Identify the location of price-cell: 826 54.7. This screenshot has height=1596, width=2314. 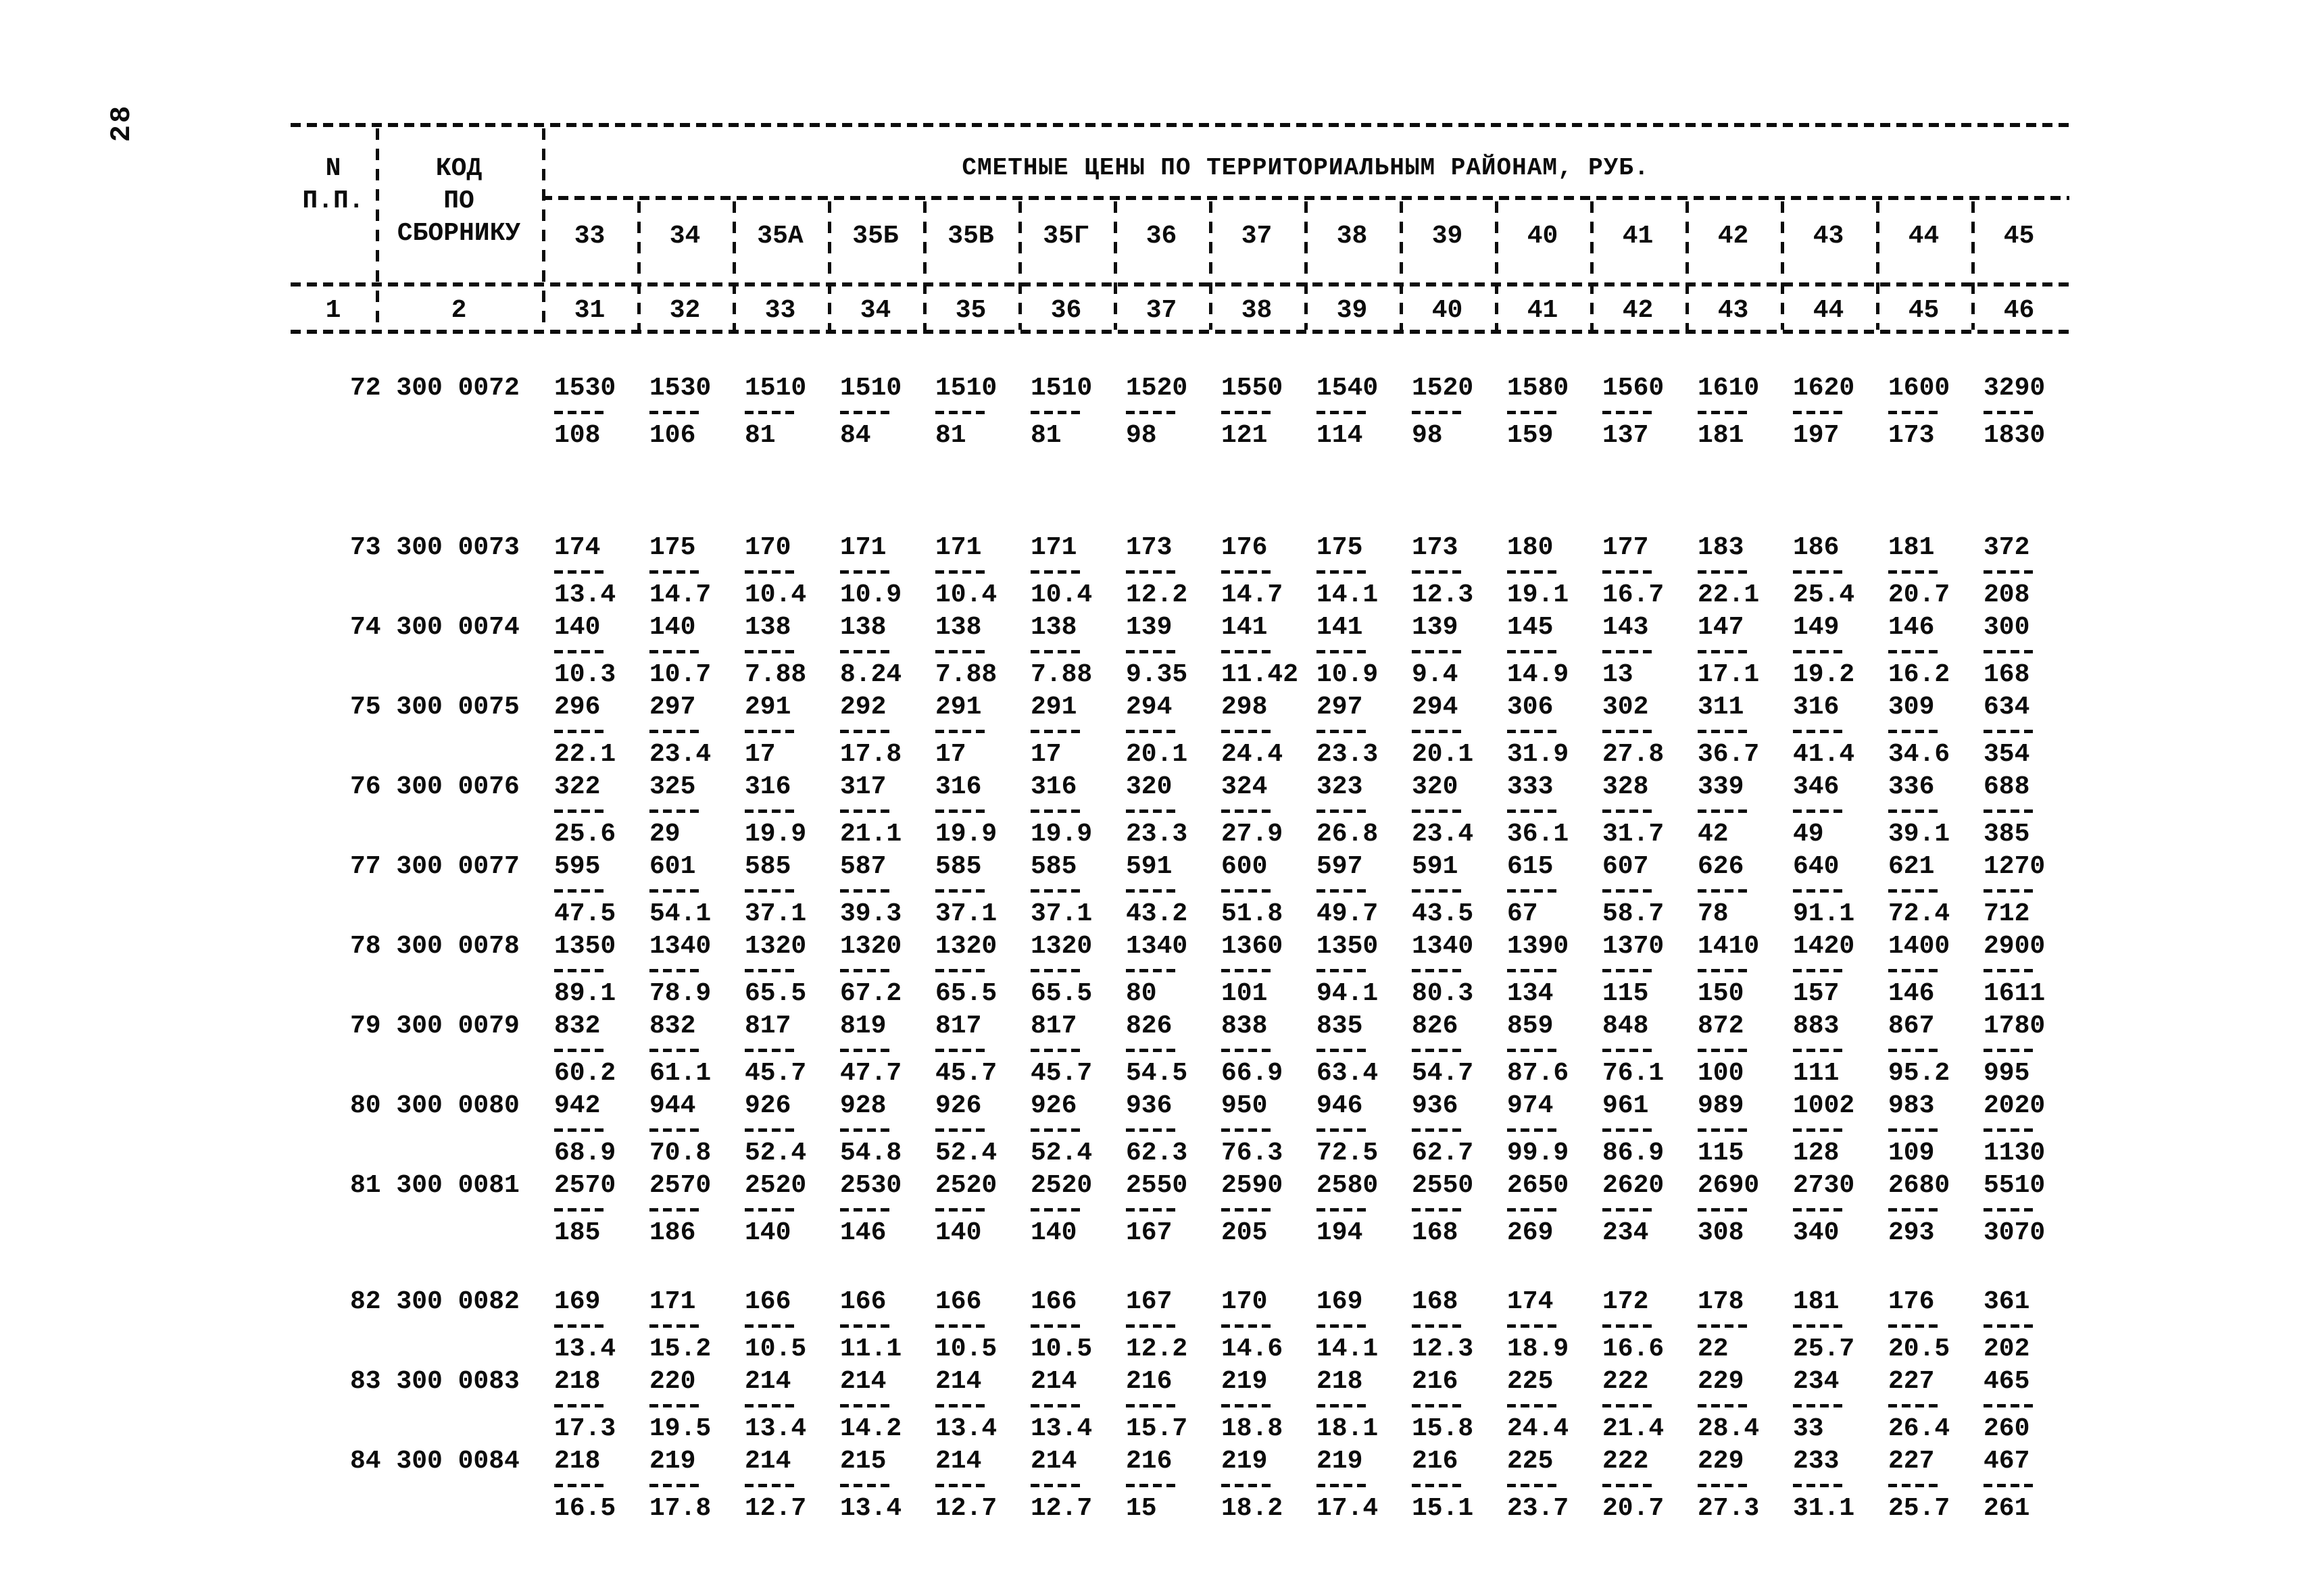
(1448, 1050).